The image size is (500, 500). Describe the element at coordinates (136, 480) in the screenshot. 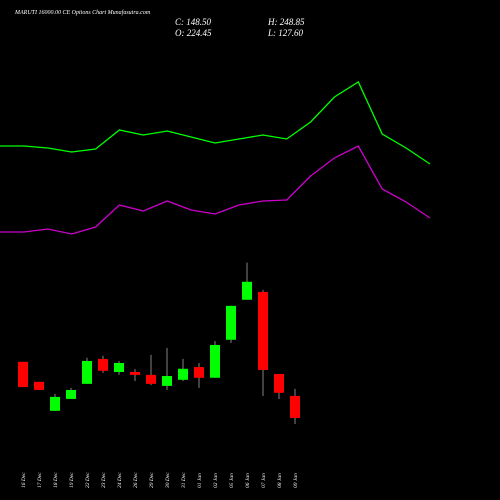

I see `x-tick-label: 26 Dec` at that location.